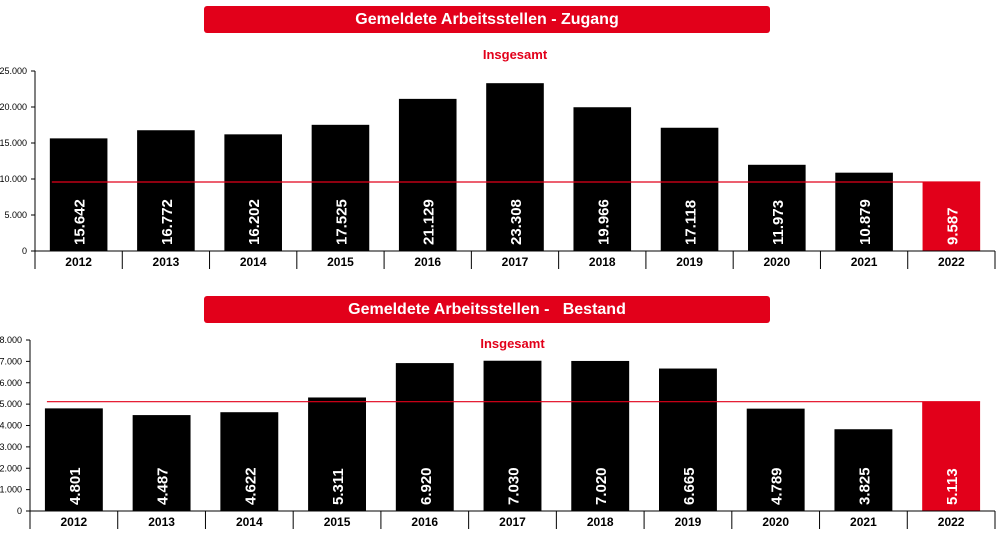 Image resolution: width=999 pixels, height=542 pixels. I want to click on value-label-2014: 16.202, so click(254, 222).